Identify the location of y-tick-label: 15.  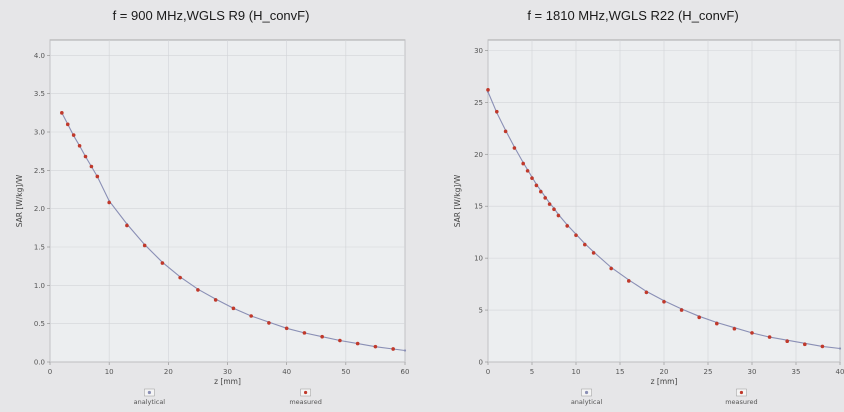
(478, 207).